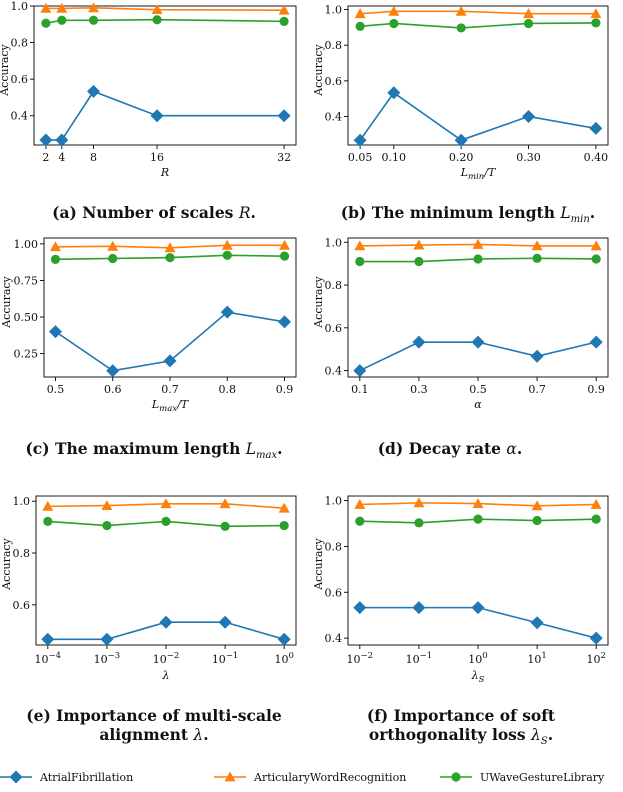 The height and width of the screenshot is (792, 623). Describe the element at coordinates (460, 323) in the screenshot. I see `chart-d-svg: 0.4 0.6 0.8 1.0 0.1 0.3 0.5 0.7 0.9 Accuracy α` at that location.